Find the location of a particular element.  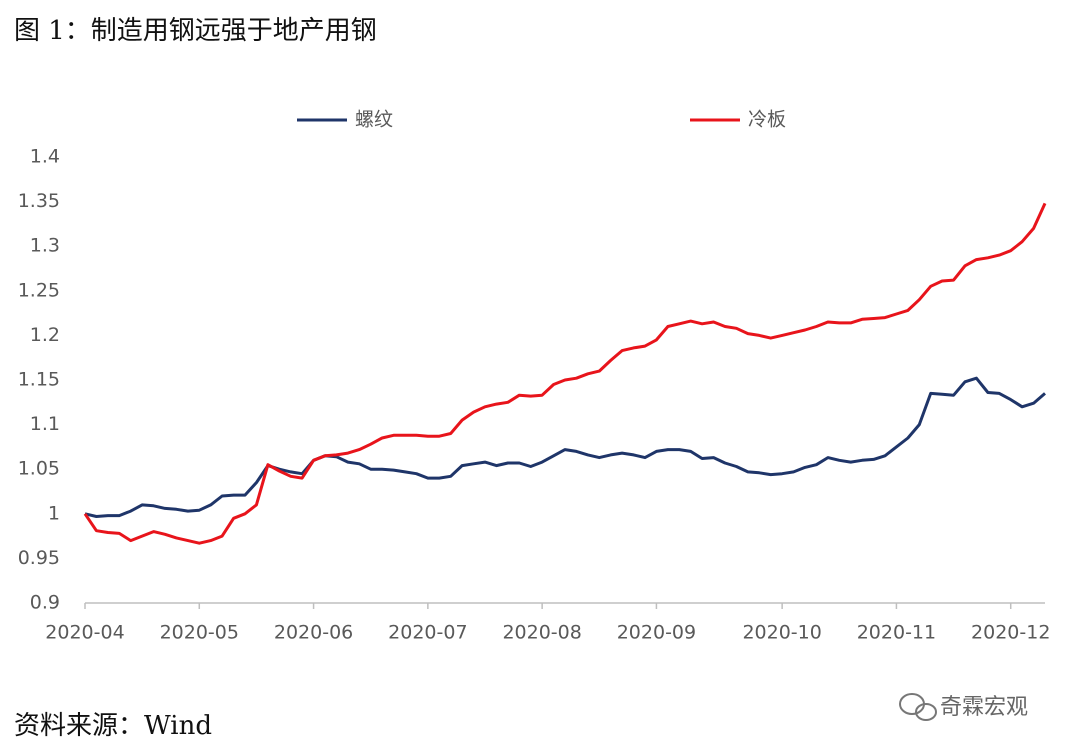

x-tick-label: 2020-10 is located at coordinates (781, 633).